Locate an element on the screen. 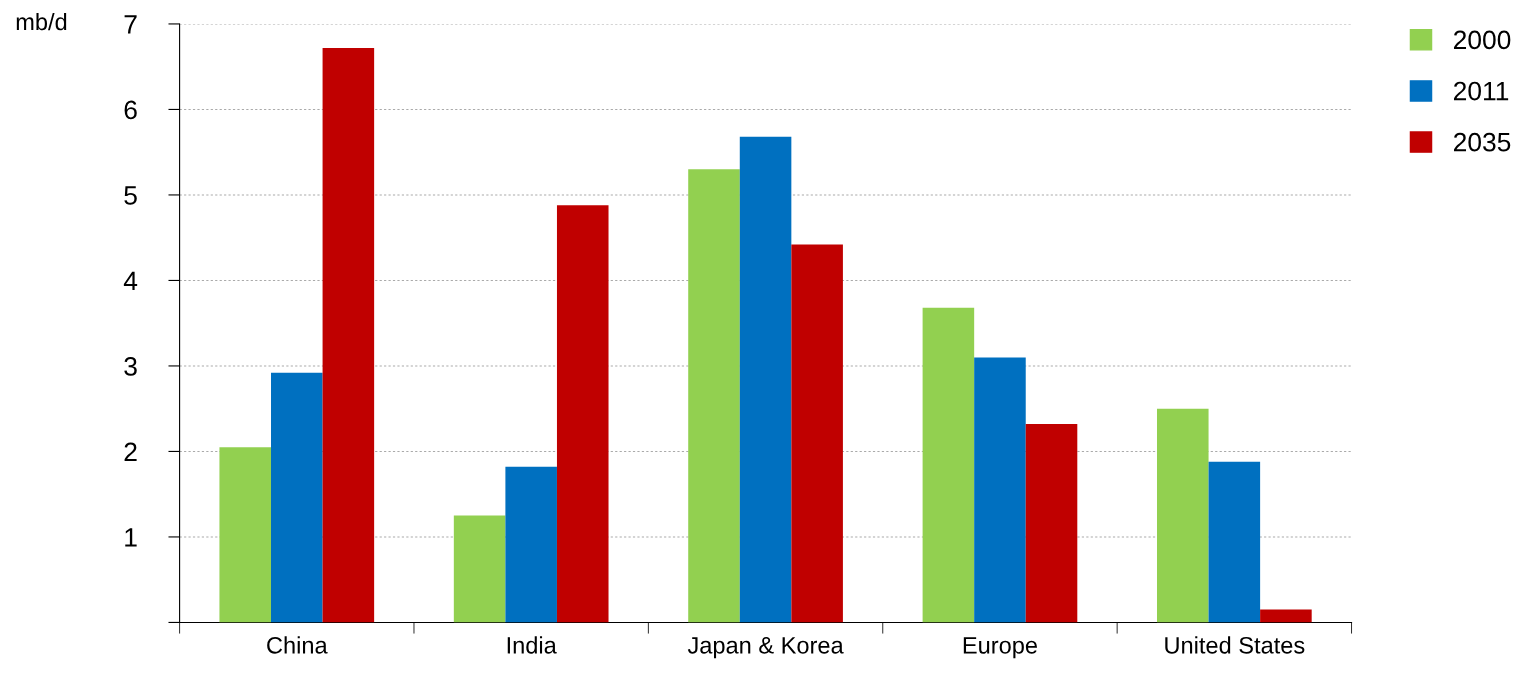  legend-label: 2035 is located at coordinates (1482, 142).